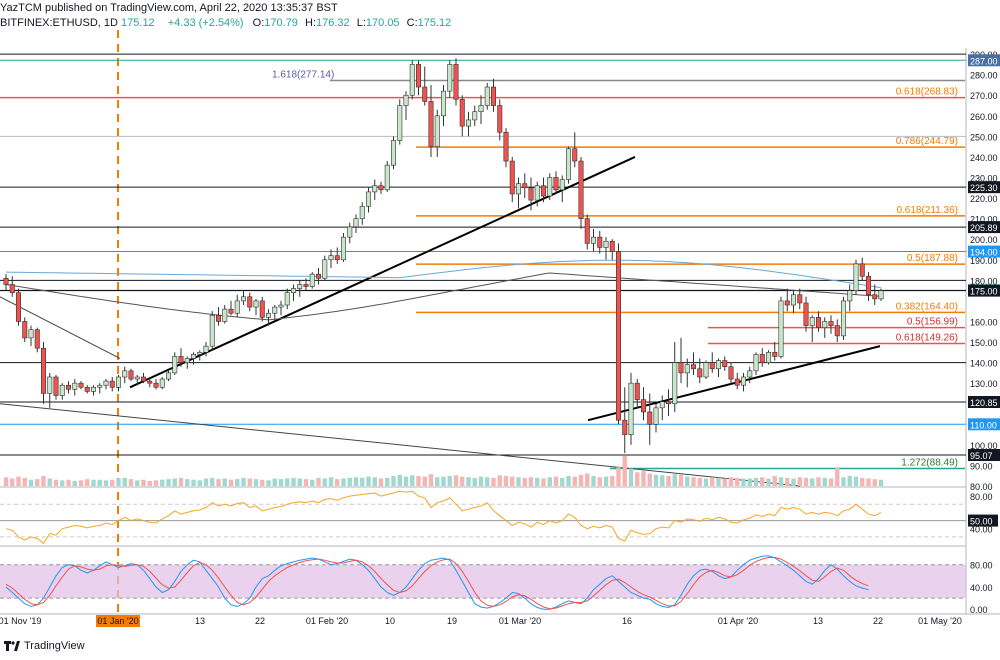 This screenshot has height=660, width=1000. Describe the element at coordinates (984, 240) in the screenshot. I see `price-tick: 200.00` at that location.